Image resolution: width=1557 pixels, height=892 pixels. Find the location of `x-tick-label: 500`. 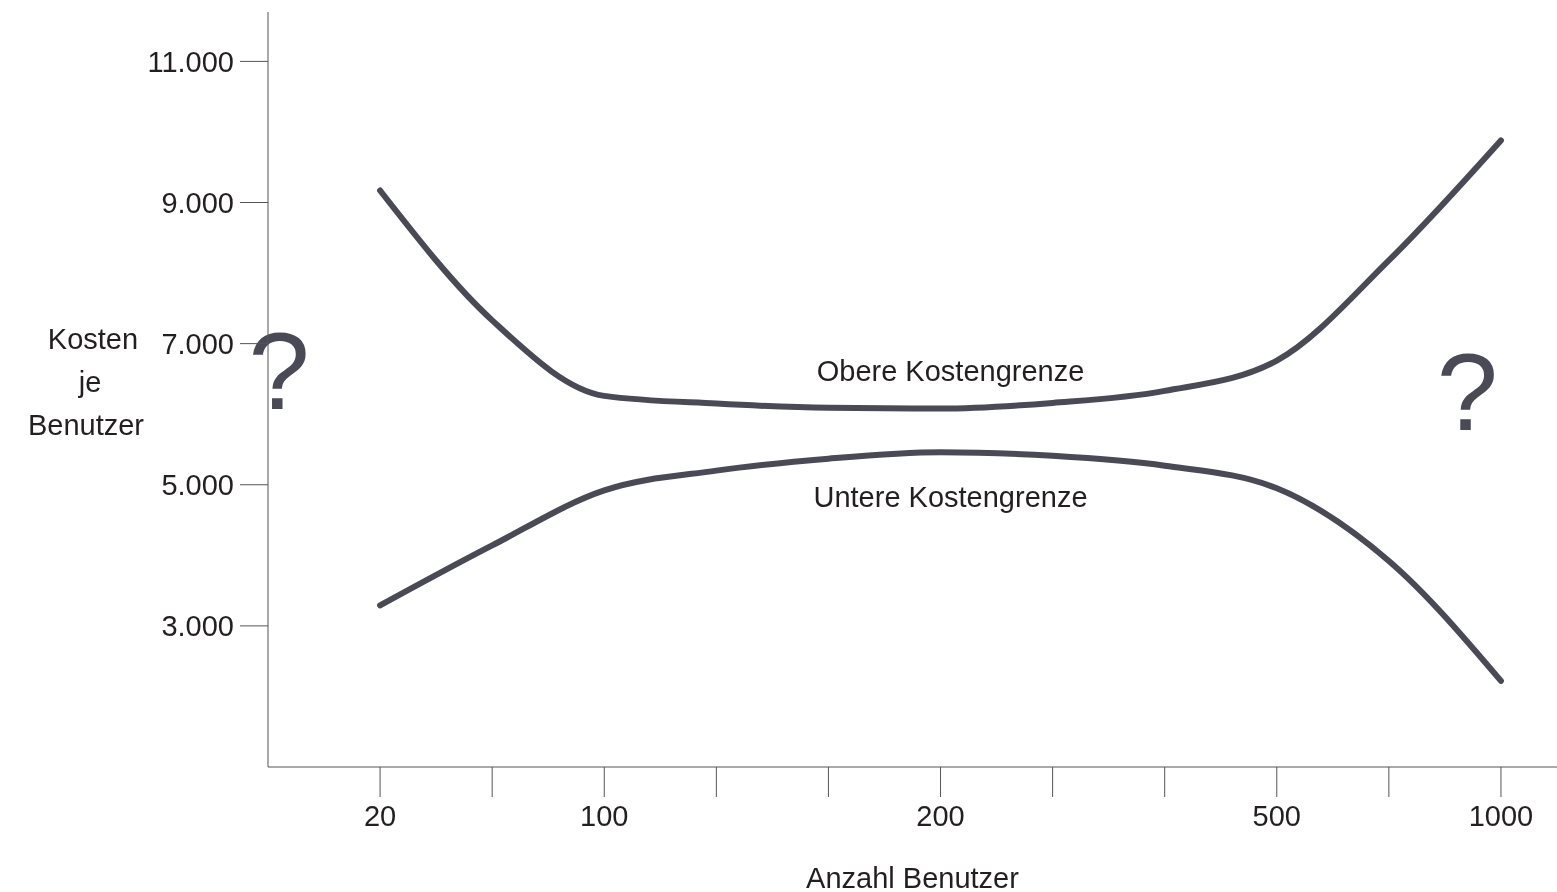

x-tick-label: 500 is located at coordinates (1276, 815).